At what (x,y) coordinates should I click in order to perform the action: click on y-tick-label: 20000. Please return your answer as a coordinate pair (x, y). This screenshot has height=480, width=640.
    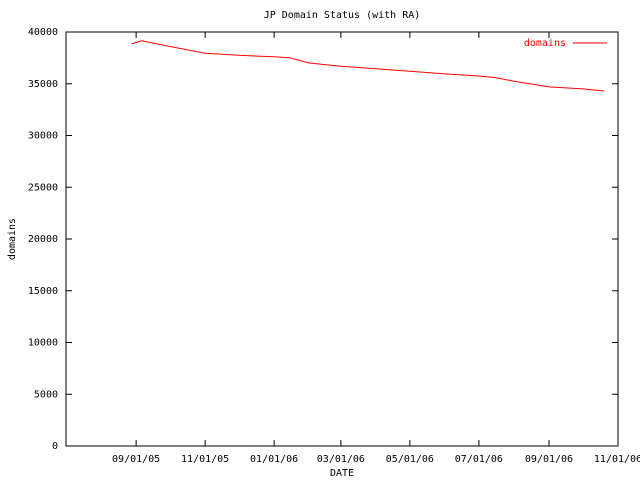
    Looking at the image, I should click on (43, 239).